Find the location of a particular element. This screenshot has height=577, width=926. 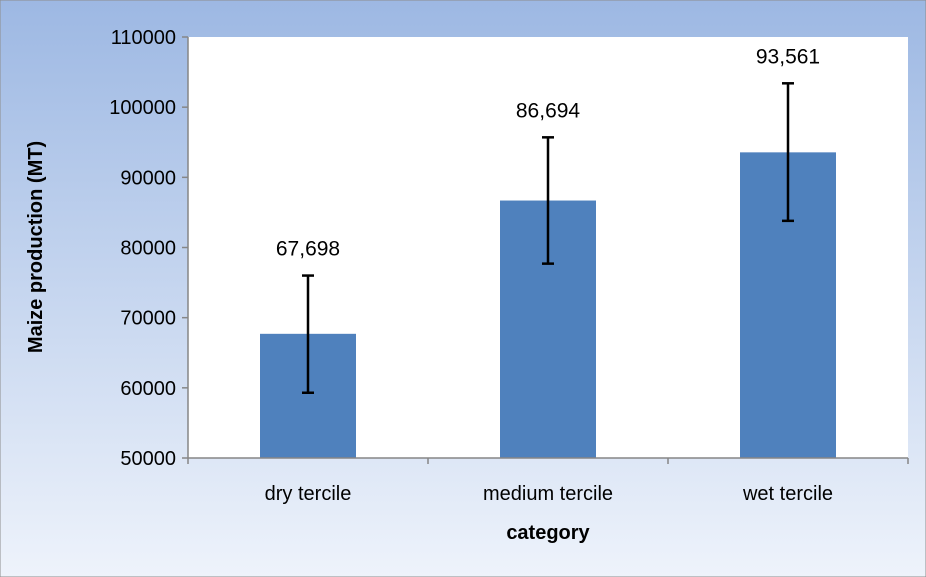

y-axis-title: Maize production (MT) is located at coordinates (36, 247).